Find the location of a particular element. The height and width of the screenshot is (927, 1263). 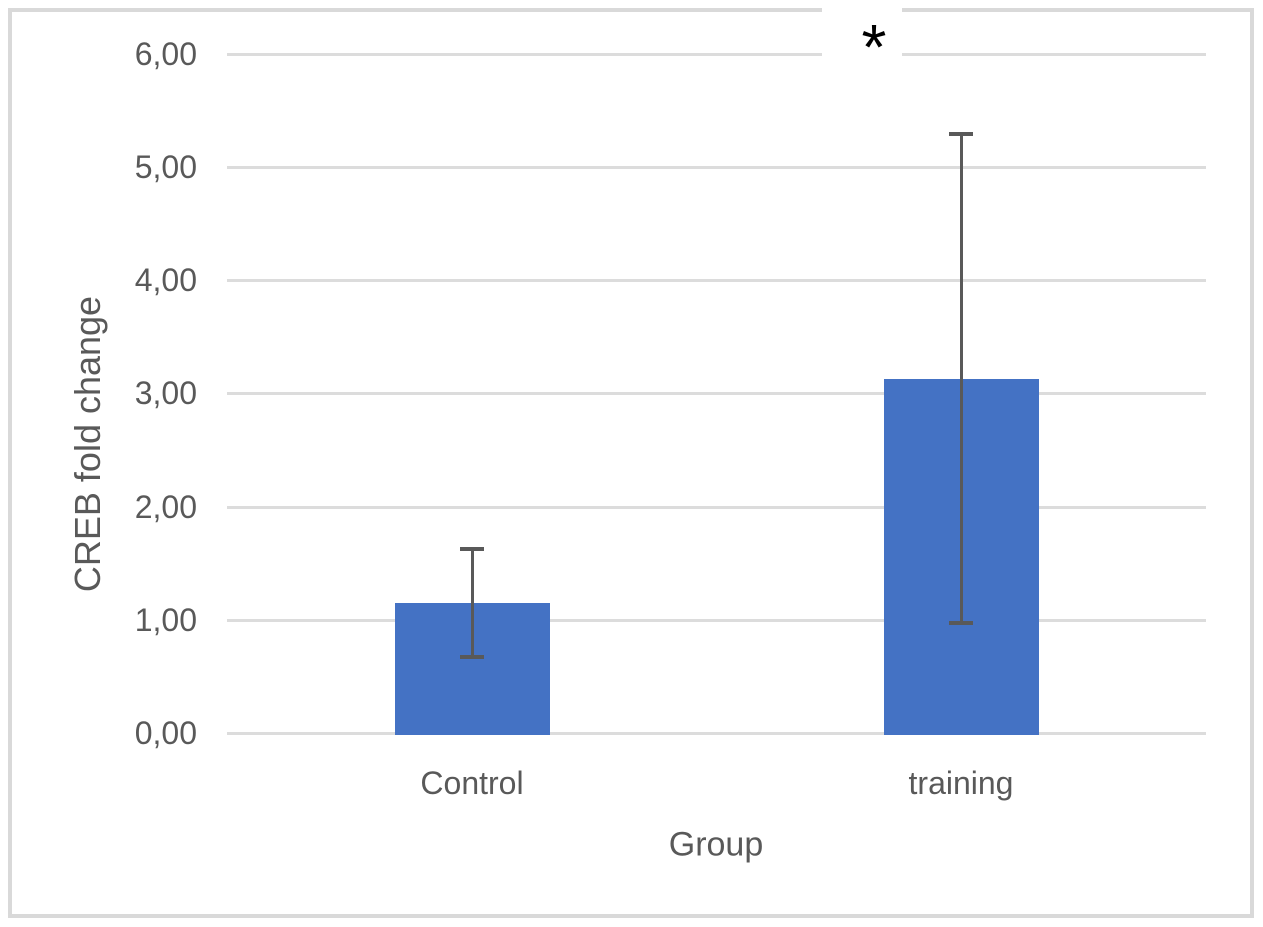

gridline-y-1,00 is located at coordinates (716, 620).